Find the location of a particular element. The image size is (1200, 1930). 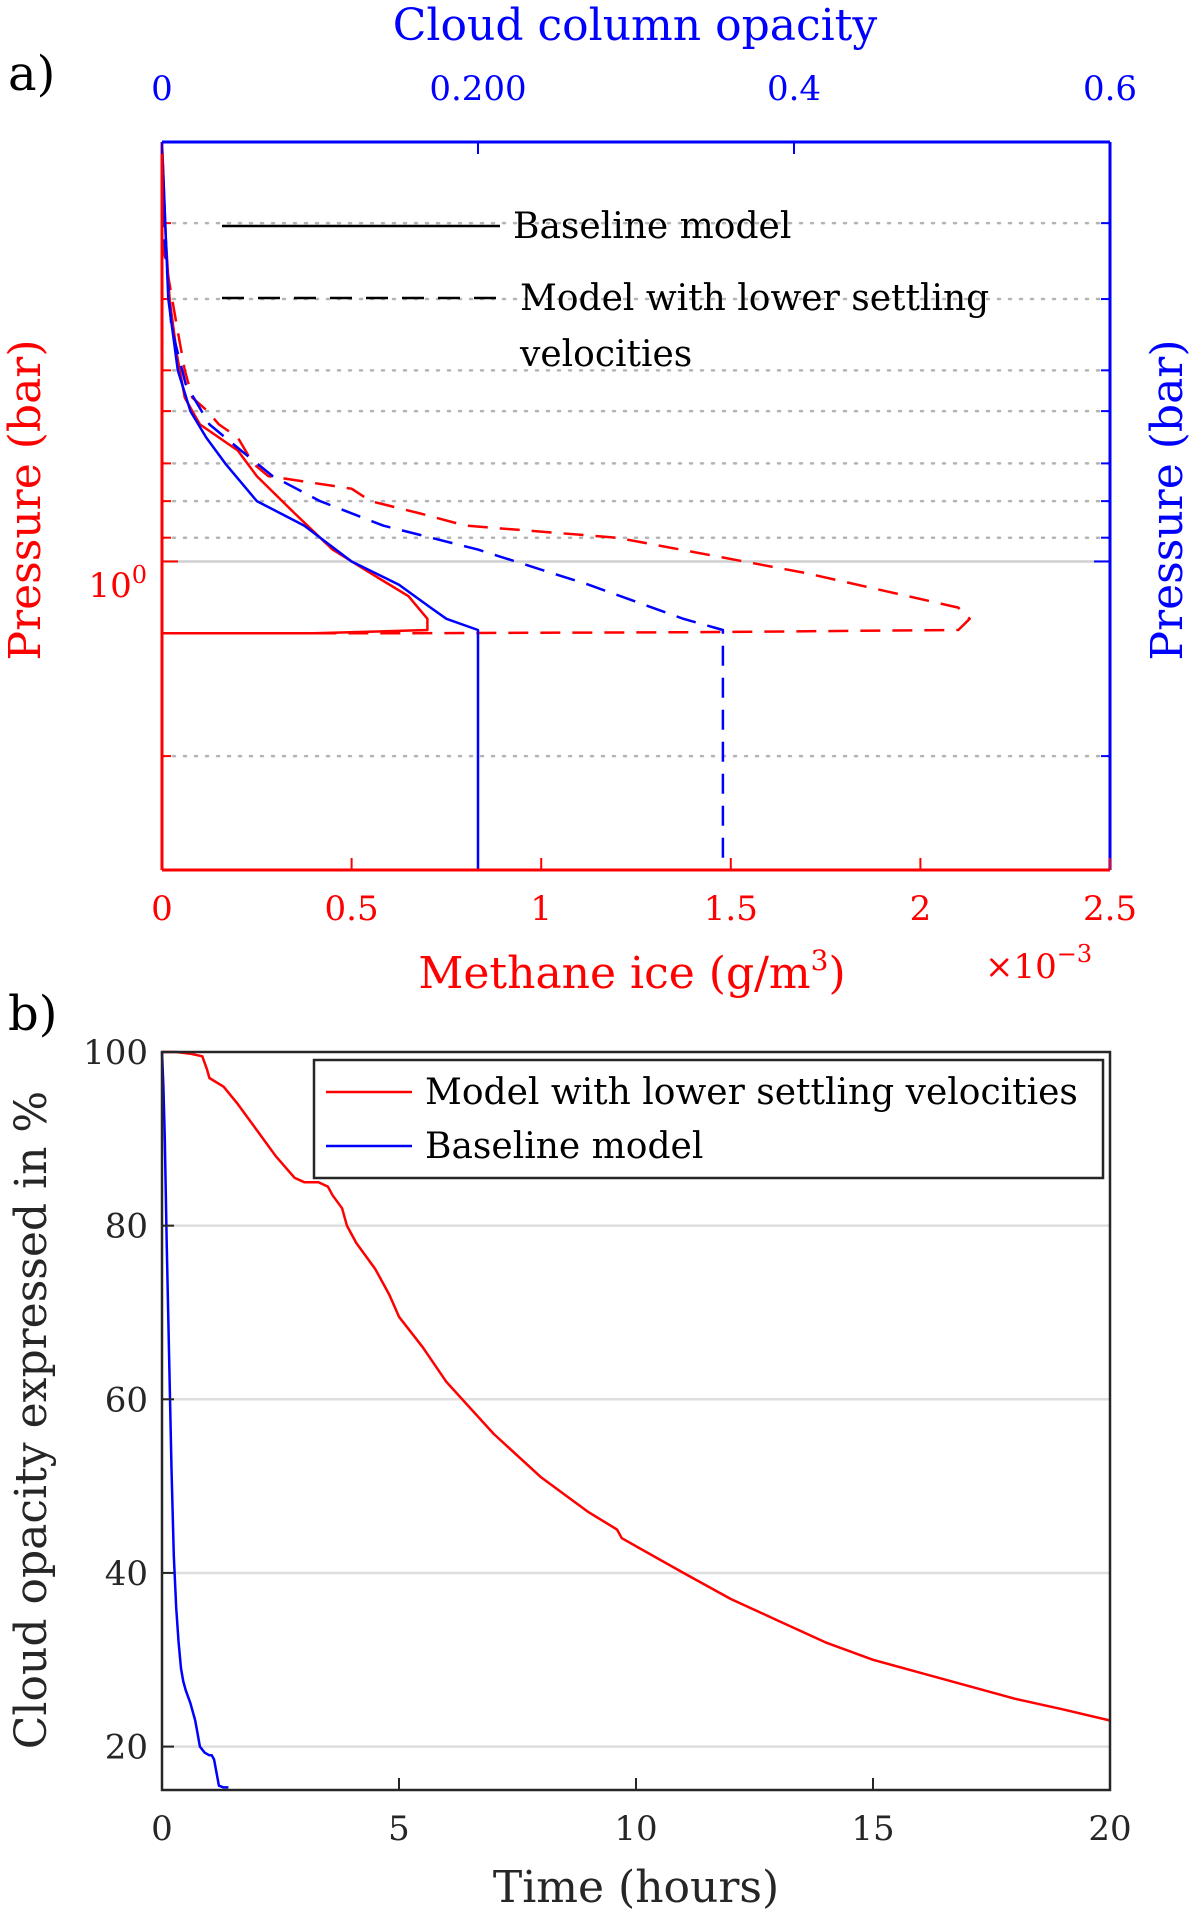

panel-a-bottom-axis-label-main: Methane ice (g/m is located at coordinates (614, 973).